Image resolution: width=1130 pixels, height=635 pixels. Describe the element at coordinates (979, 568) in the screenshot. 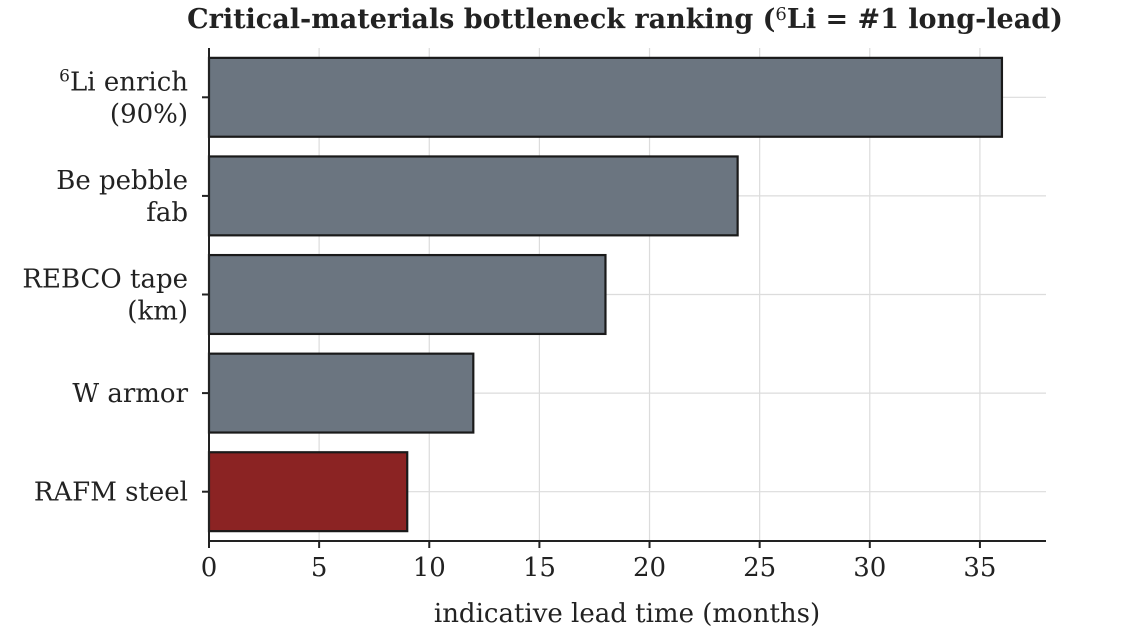

I see `x-tick-label: 35` at that location.